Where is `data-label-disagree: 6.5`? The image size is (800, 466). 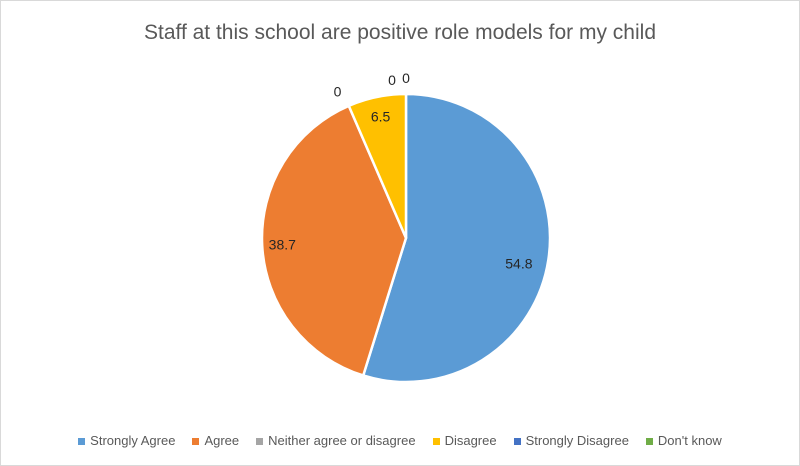
data-label-disagree: 6.5 is located at coordinates (381, 116).